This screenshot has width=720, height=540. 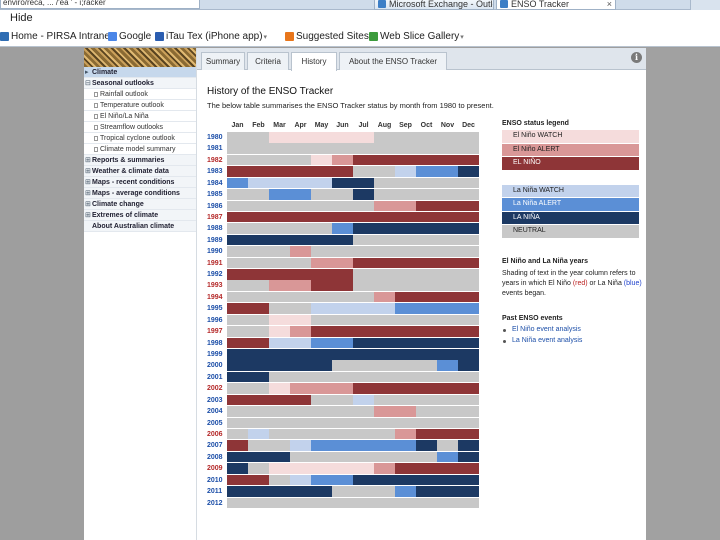 What do you see at coordinates (112, 36) in the screenshot?
I see `google-icon` at bounding box center [112, 36].